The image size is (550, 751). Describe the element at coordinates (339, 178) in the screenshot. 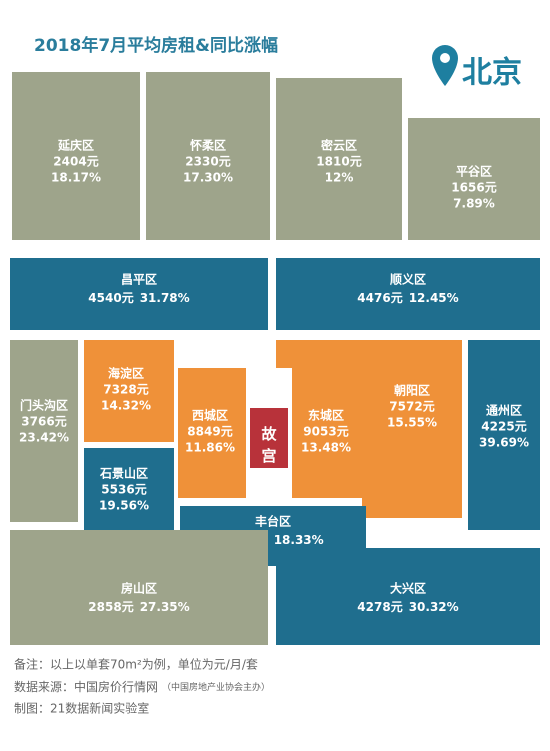

I see `district-change: 12%` at that location.